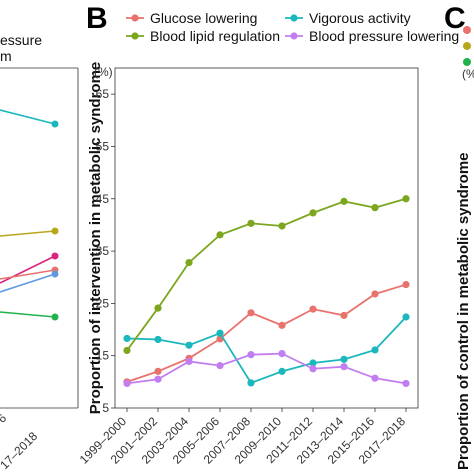  Describe the element at coordinates (4, 418) in the screenshot. I see `left-x-tick-1: 6` at that location.